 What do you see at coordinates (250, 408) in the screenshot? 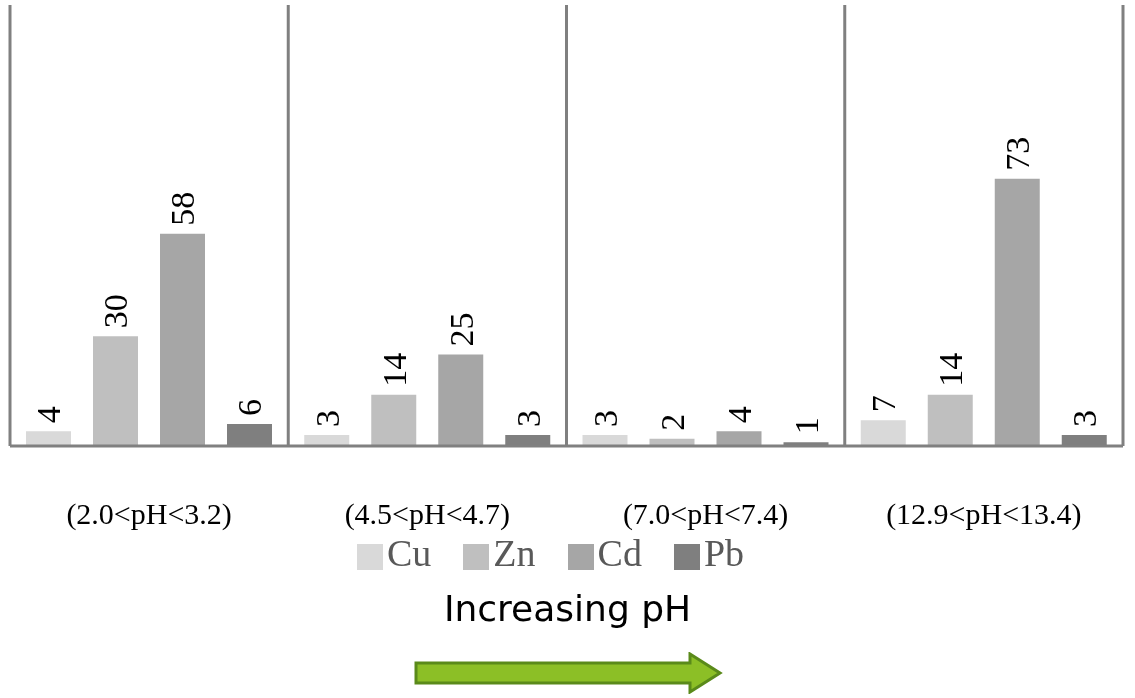
I see `data-label: 6` at bounding box center [250, 408].